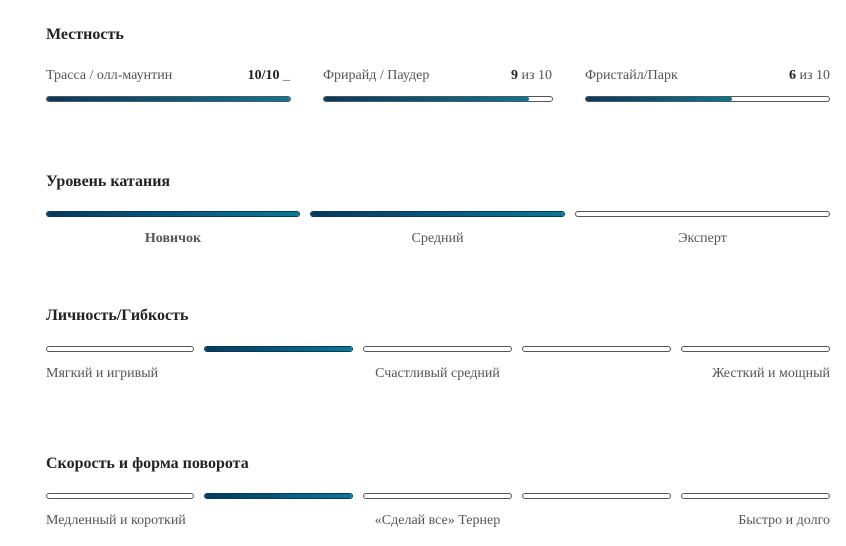  What do you see at coordinates (109, 75) in the screenshot?
I see `terrain-label: Трасса / олл-маунтин` at bounding box center [109, 75].